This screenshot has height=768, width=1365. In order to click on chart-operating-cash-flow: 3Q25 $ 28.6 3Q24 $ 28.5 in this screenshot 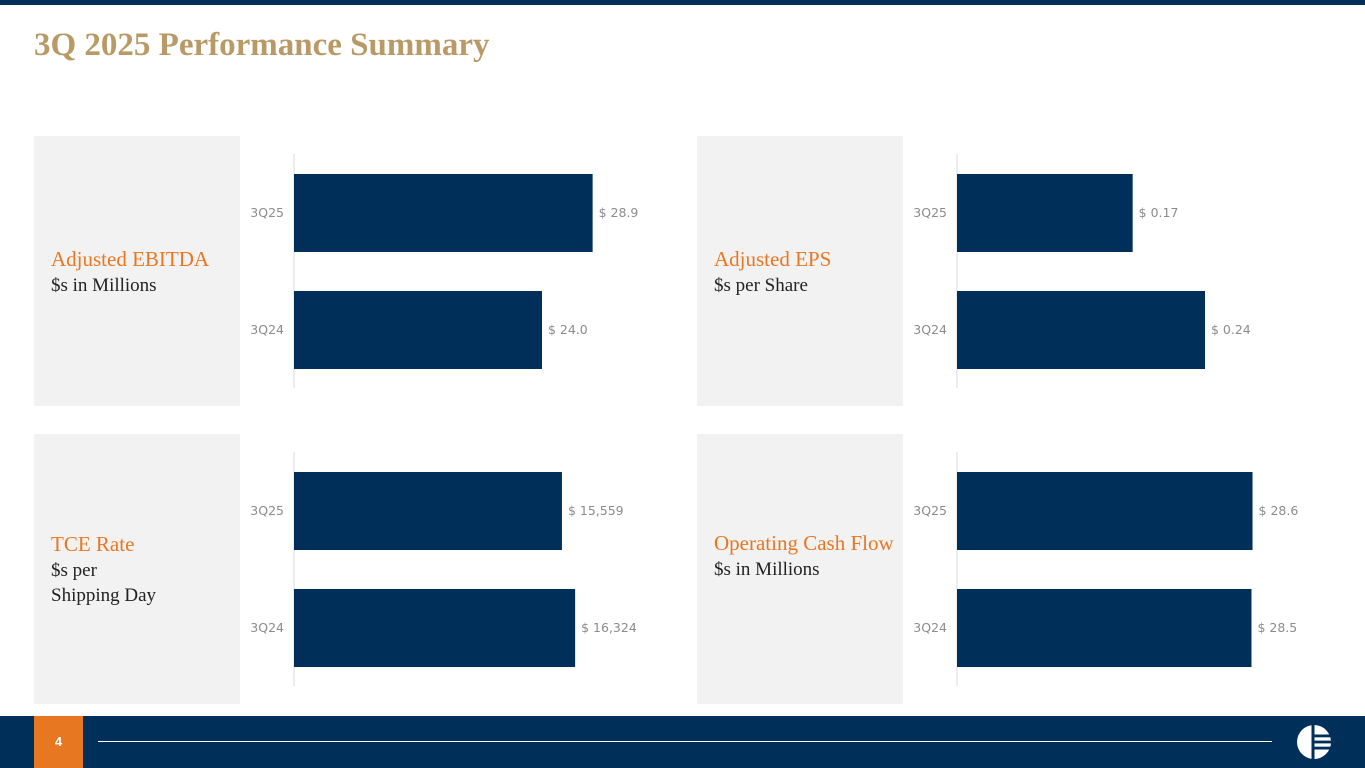, I will do `click(1106, 569)`.